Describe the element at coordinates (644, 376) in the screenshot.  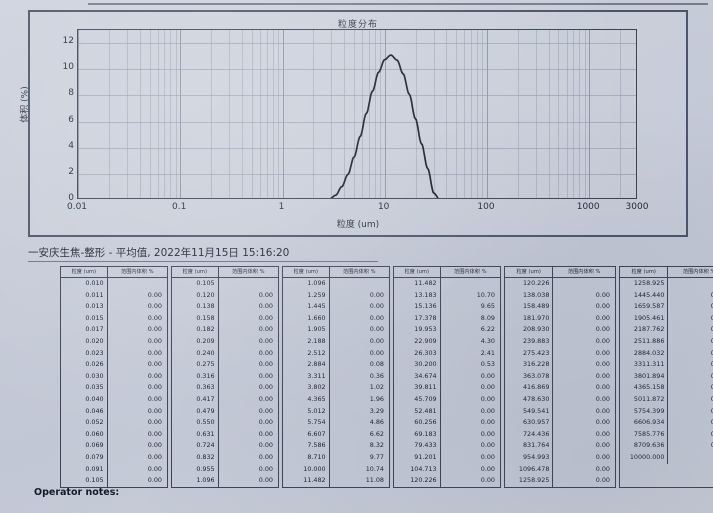
I see `cell-size: 3801.894` at that location.